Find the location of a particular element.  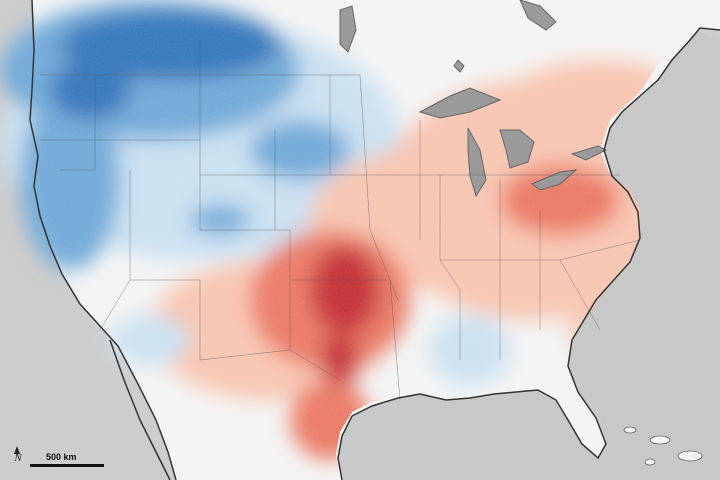

scale-bar is located at coordinates (67, 465).